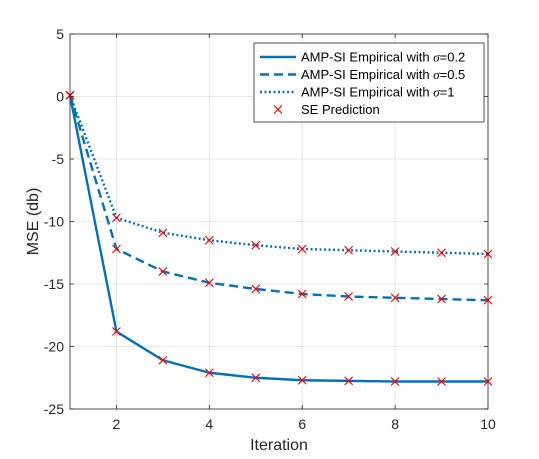 This screenshot has height=459, width=539. Describe the element at coordinates (117, 424) in the screenshot. I see `x-tick-label: 2` at that location.